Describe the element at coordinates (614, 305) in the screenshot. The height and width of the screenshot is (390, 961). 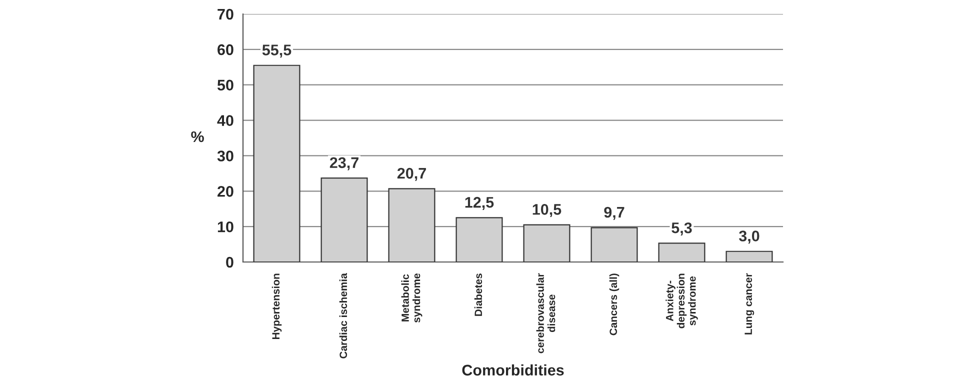
I see `x-tick-label: Cancers (all)` at that location.